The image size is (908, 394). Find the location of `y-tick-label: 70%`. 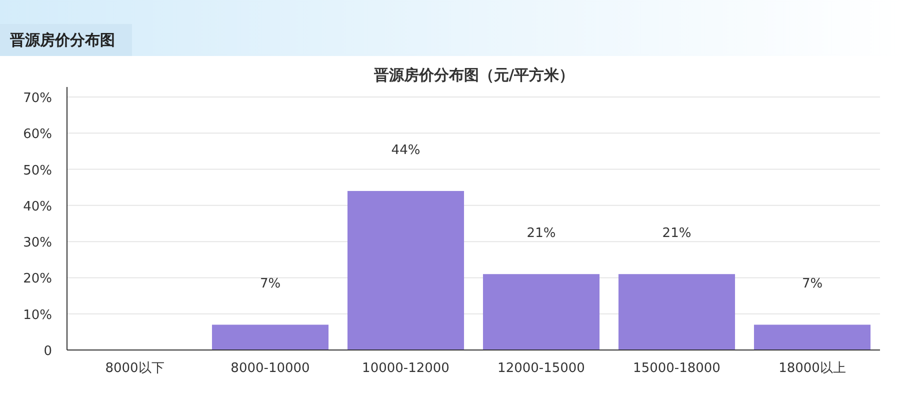

y-tick-label: 70% is located at coordinates (37, 98).